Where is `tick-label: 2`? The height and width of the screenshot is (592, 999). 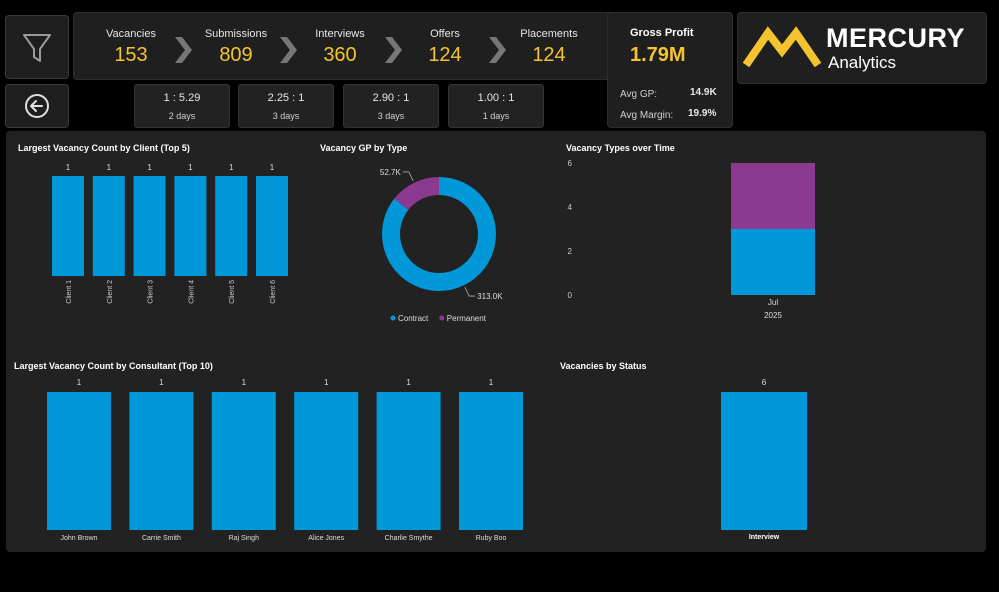
tick-label: 2 is located at coordinates (570, 251).